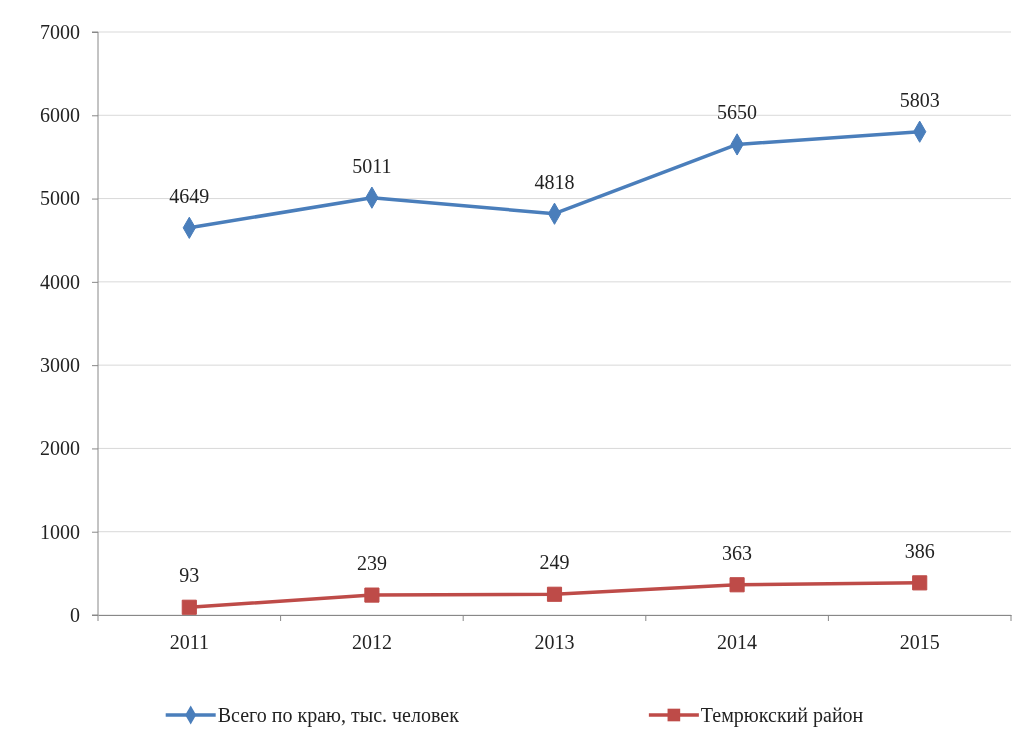  Describe the element at coordinates (372, 165) in the screenshot. I see `data-label: 5011` at that location.